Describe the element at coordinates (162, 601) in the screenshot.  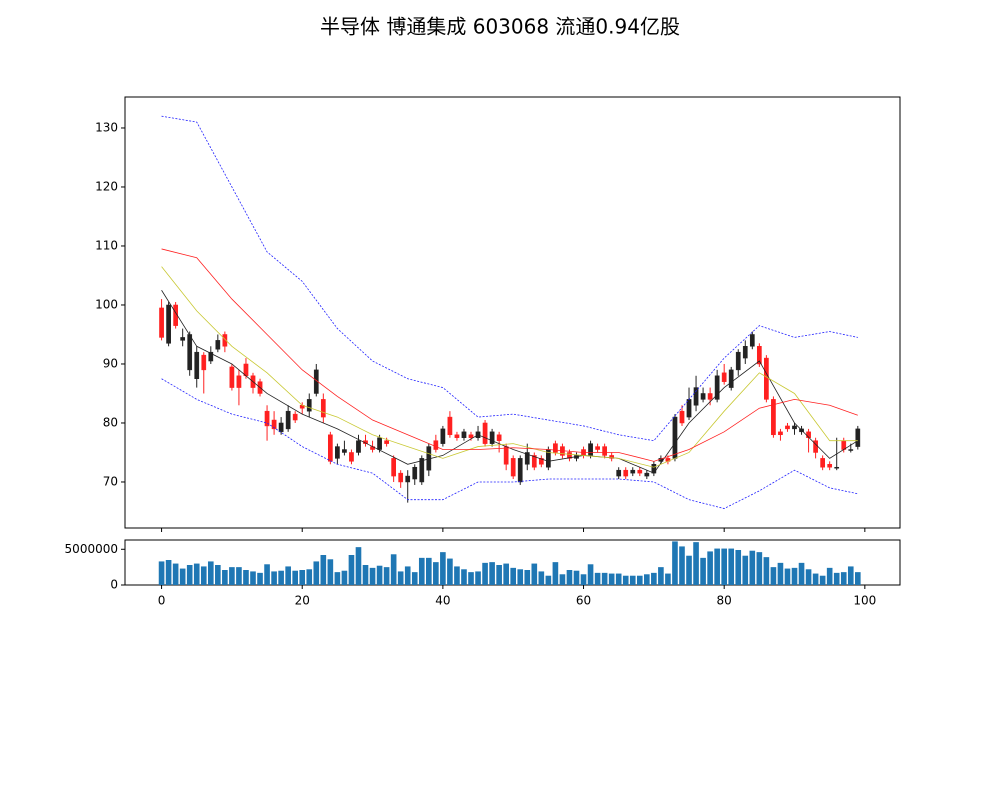
I see `x-tick-label: 0` at that location.